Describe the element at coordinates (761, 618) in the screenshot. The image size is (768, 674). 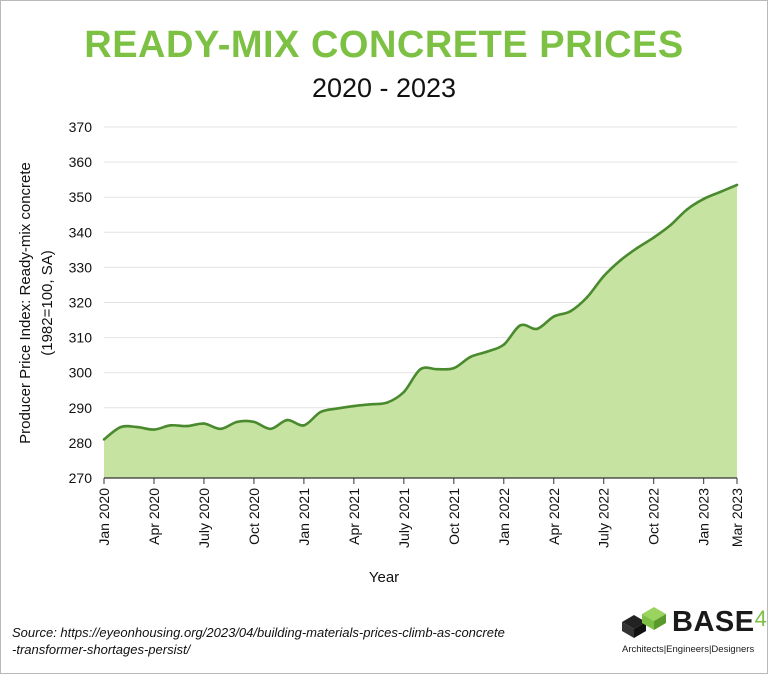
I see `logo-number: 4` at that location.